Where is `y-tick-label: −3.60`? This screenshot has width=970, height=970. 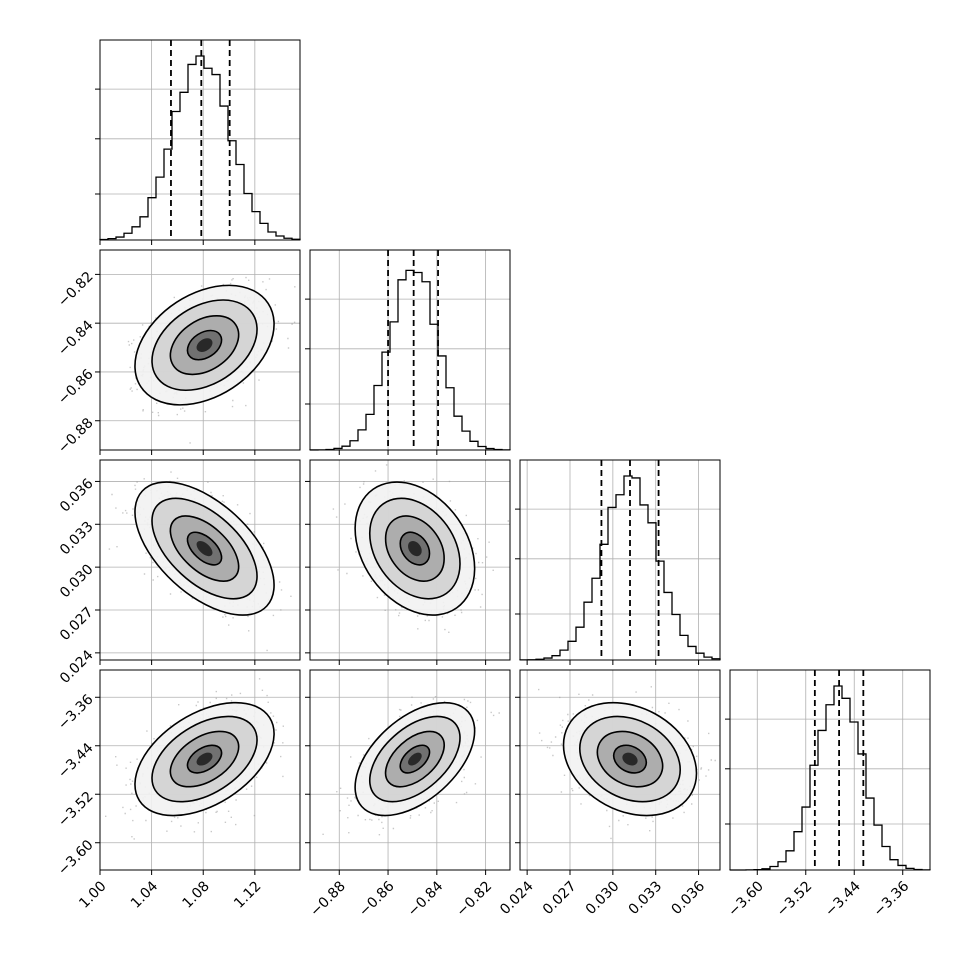 y-tick-label: −3.60 is located at coordinates (76, 858).